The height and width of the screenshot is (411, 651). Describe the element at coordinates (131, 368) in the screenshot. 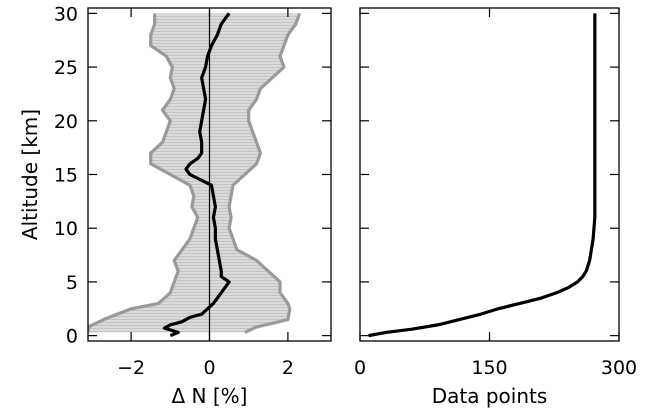

I see `x-tick-label: −2` at that location.